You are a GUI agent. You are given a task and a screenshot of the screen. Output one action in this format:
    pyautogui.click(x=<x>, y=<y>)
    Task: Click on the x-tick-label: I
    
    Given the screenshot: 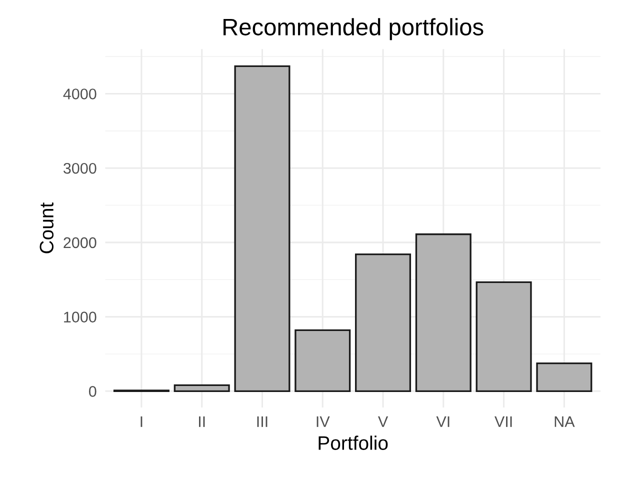 What is the action you would take?
    pyautogui.click(x=141, y=421)
    